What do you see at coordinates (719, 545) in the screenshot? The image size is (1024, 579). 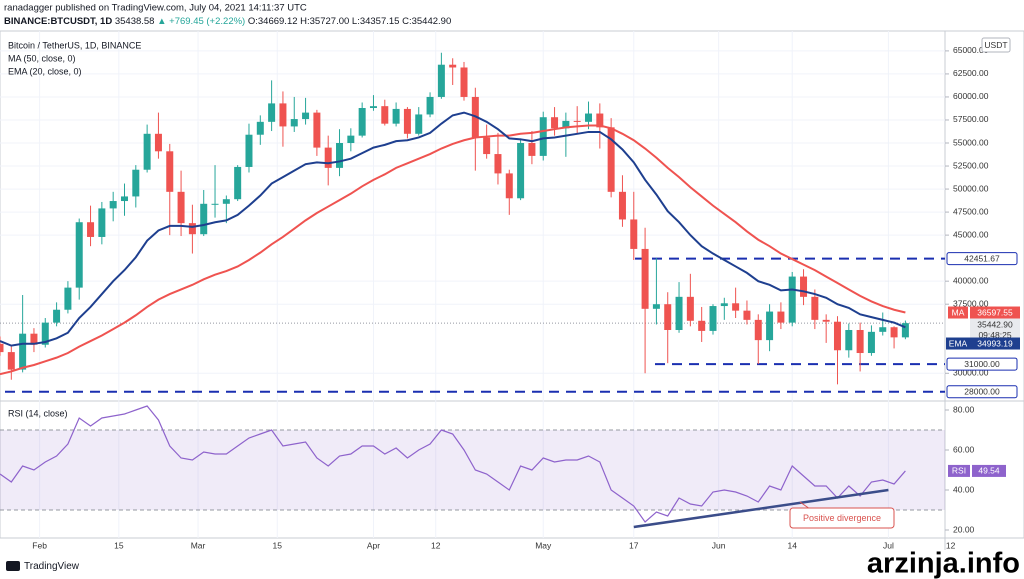 I see `x-tick-label: Jun` at bounding box center [719, 545].